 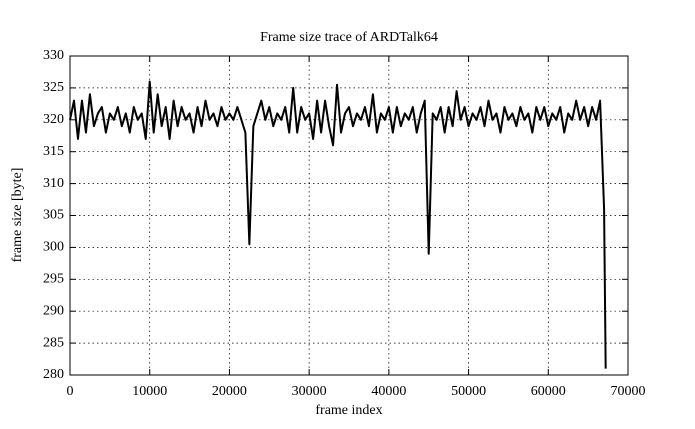 I want to click on x-tick-label: 30000, so click(x=309, y=391).